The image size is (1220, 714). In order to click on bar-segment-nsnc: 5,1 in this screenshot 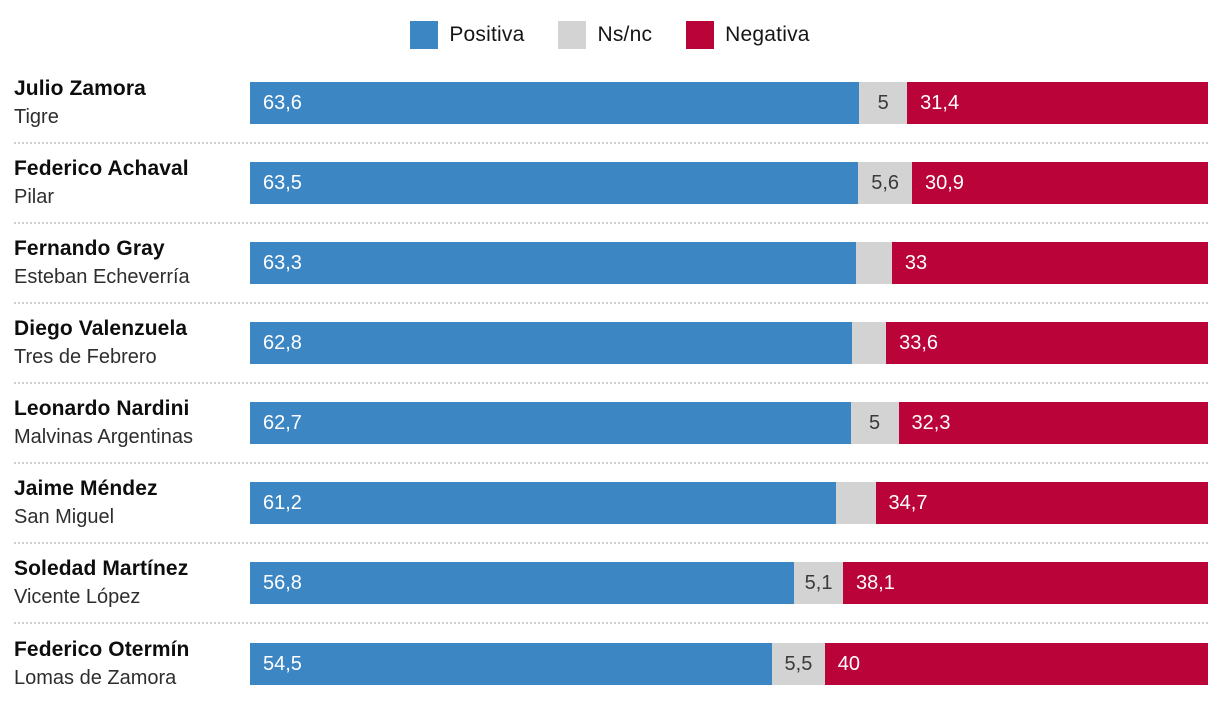, I will do `click(818, 583)`.